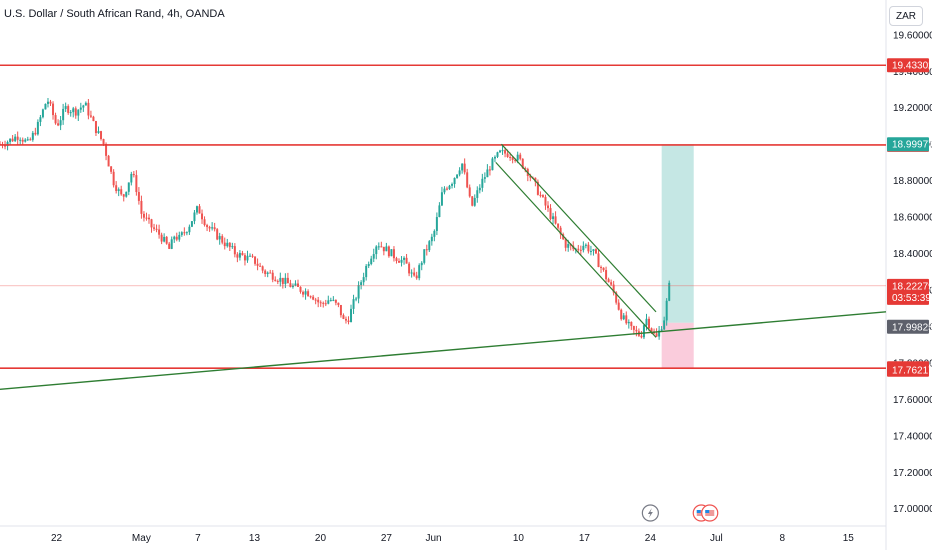  I want to click on x-tick-label: 24, so click(651, 538).